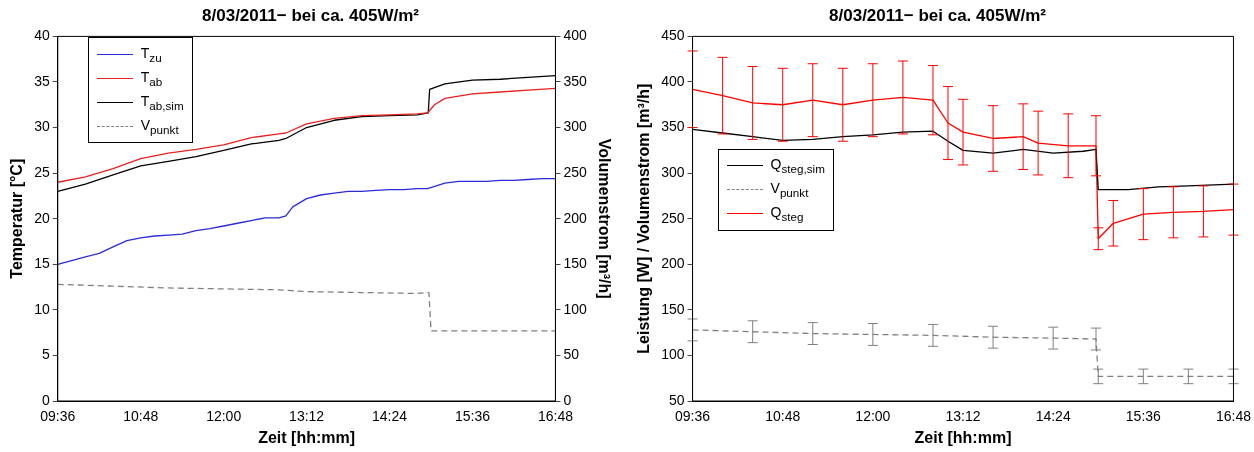 This screenshot has height=452, width=1254. What do you see at coordinates (45, 399) in the screenshot?
I see `y-tick-label: 0` at bounding box center [45, 399].